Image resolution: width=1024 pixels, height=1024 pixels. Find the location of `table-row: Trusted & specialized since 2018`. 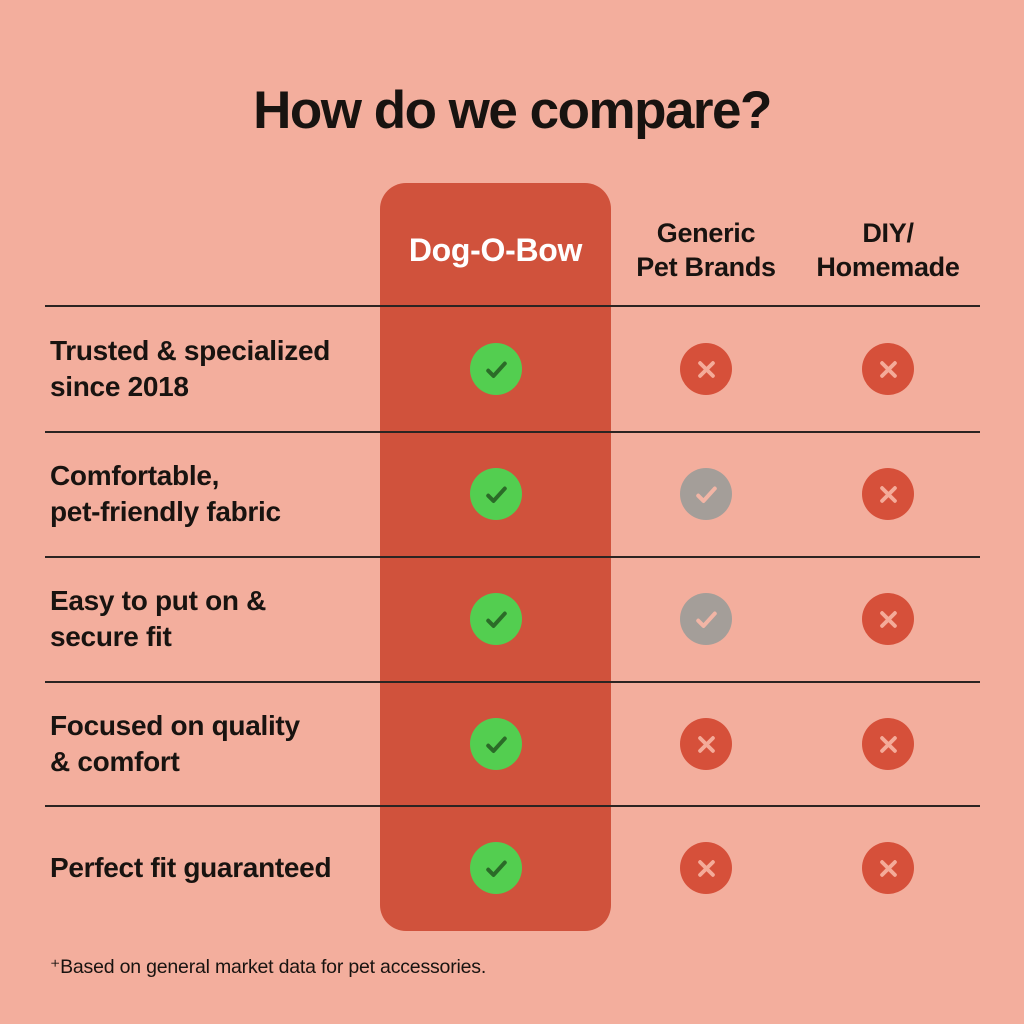

table-row: Trusted & specialized since 2018 is located at coordinates (512, 369).